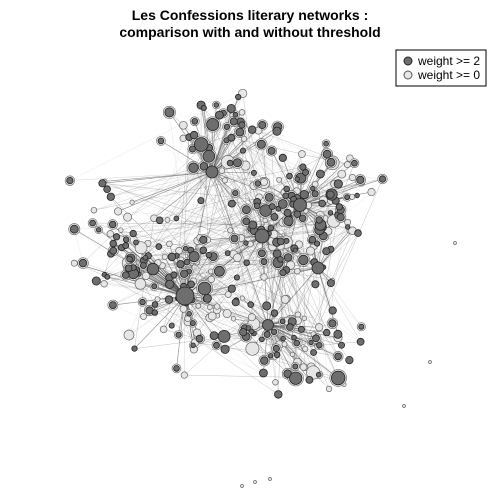 Image resolution: width=500 pixels, height=500 pixels. What do you see at coordinates (448, 61) in the screenshot?
I see `legend-label-weight-2: weight >= 2` at bounding box center [448, 61].